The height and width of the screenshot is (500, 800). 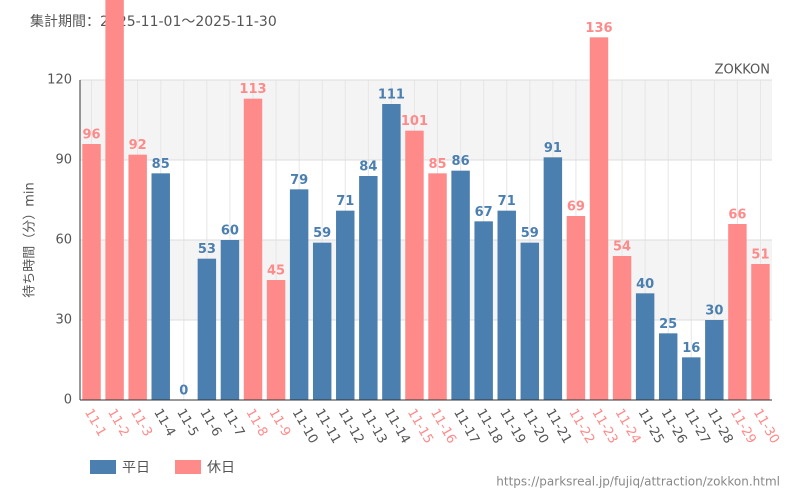 I want to click on value-label: 51, so click(x=760, y=255).